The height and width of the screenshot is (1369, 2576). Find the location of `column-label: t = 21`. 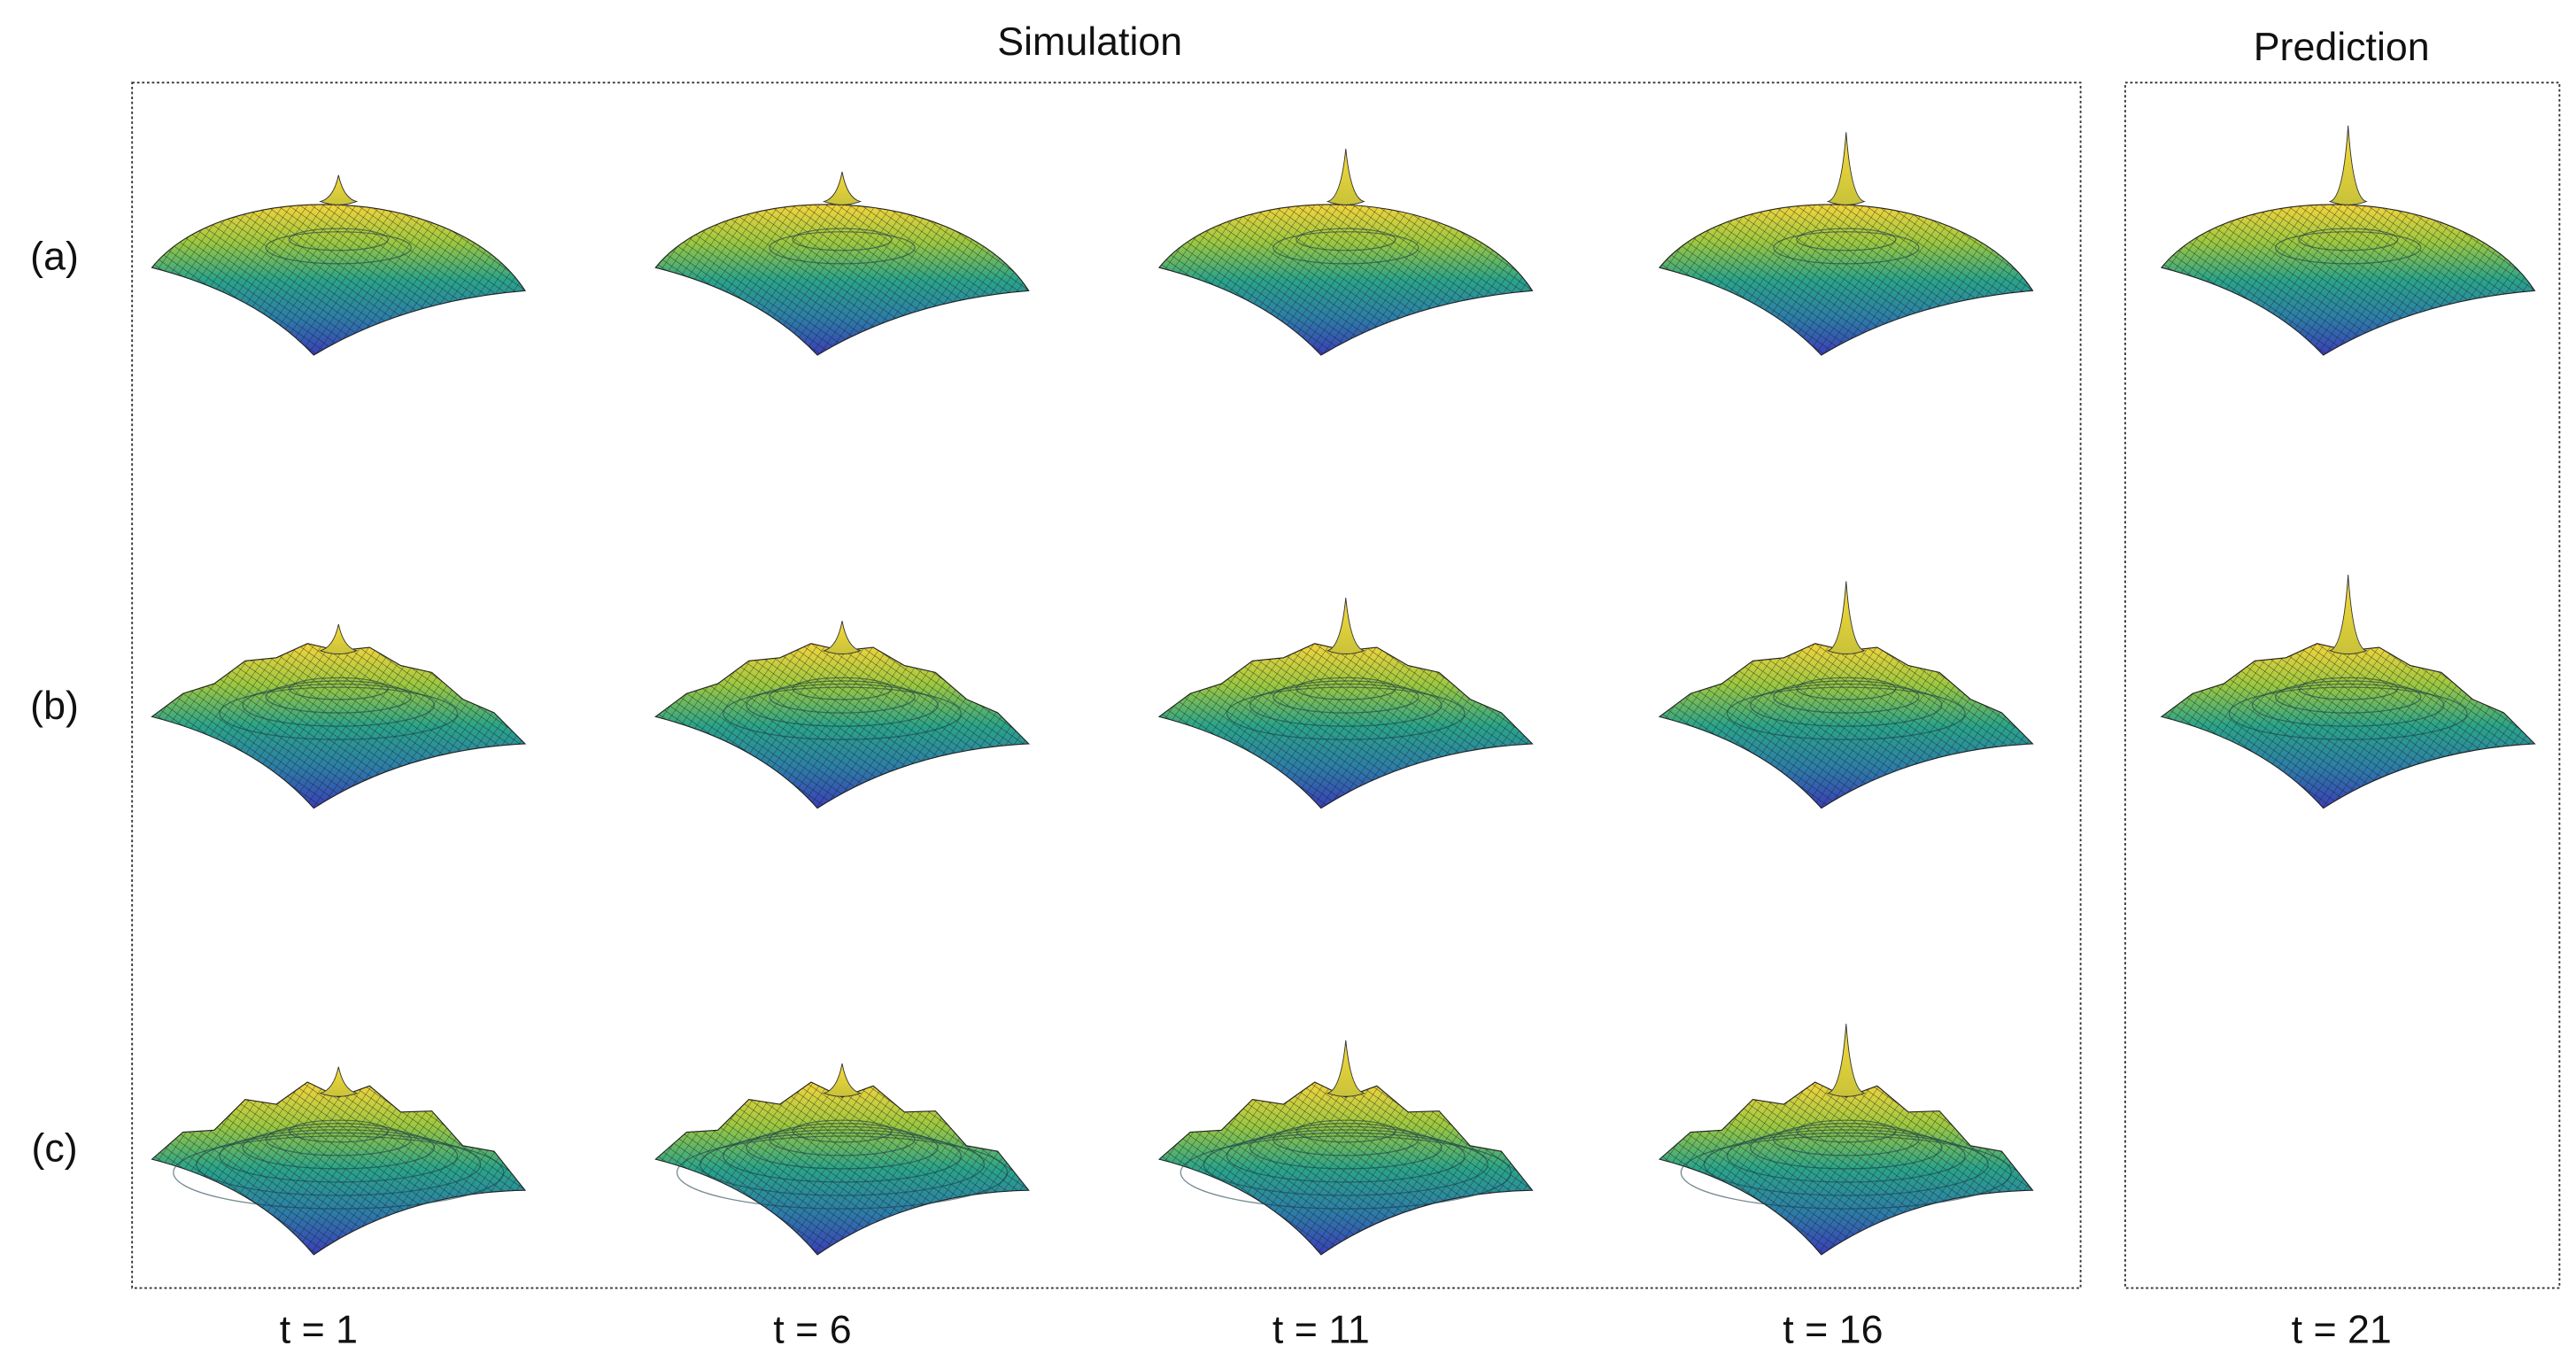

column-label: t = 21 is located at coordinates (2342, 1330).